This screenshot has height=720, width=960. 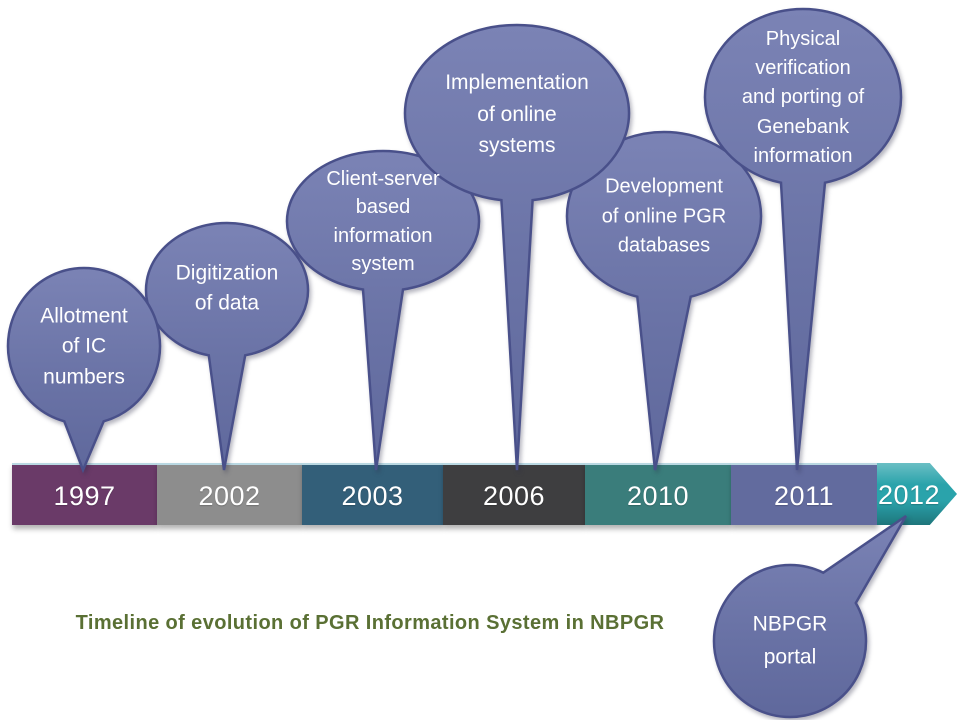 I want to click on callout-line: of online PGR, so click(x=664, y=216).